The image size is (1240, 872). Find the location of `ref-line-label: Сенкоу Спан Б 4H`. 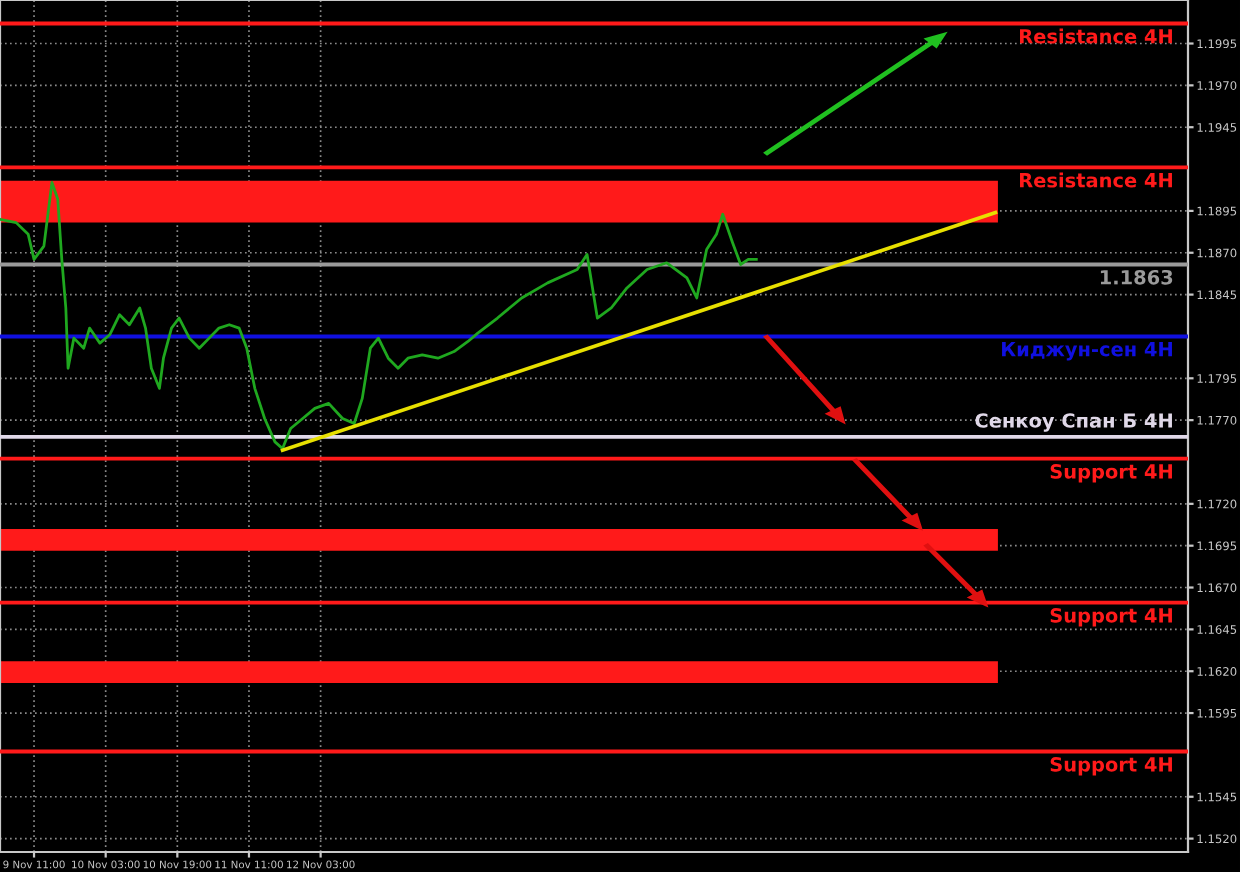

ref-line-label: Сенкоу Спан Б 4H is located at coordinates (1073, 422).